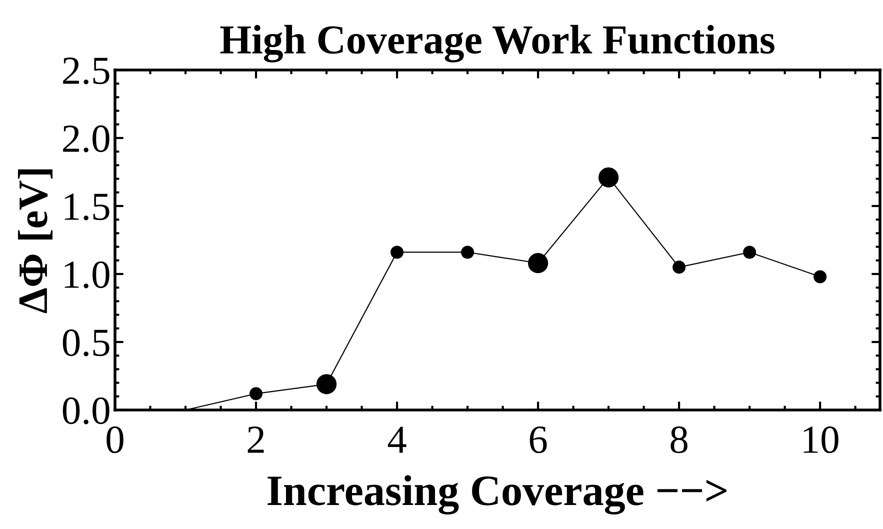 This screenshot has width=883, height=529. Describe the element at coordinates (87, 207) in the screenshot. I see `y-tick-label: 1.5` at that location.